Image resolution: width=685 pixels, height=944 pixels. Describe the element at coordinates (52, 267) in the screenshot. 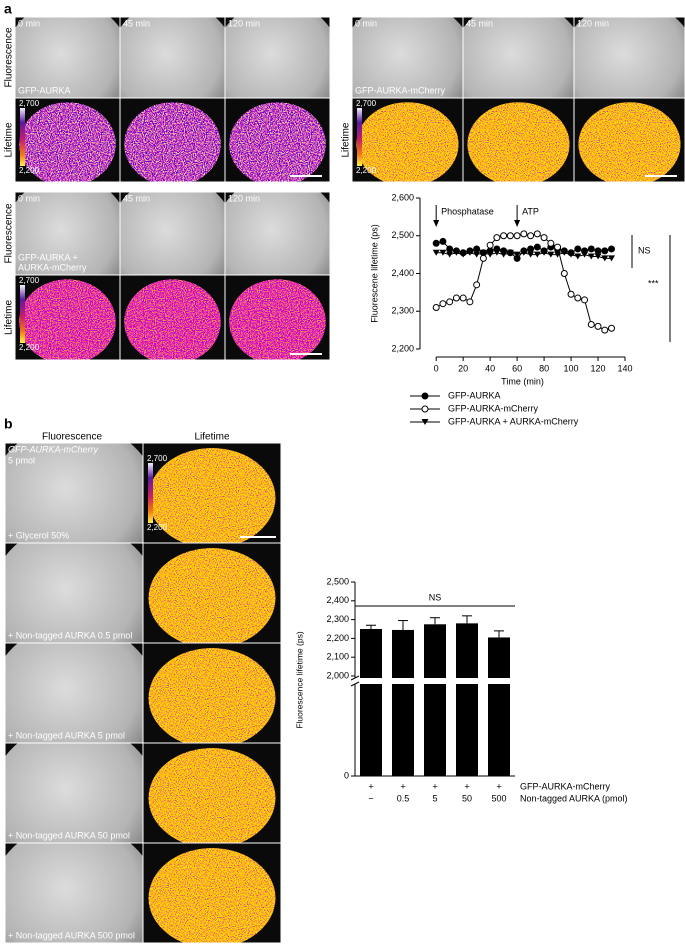

I see `group-label: AURKA-mCherry` at that location.